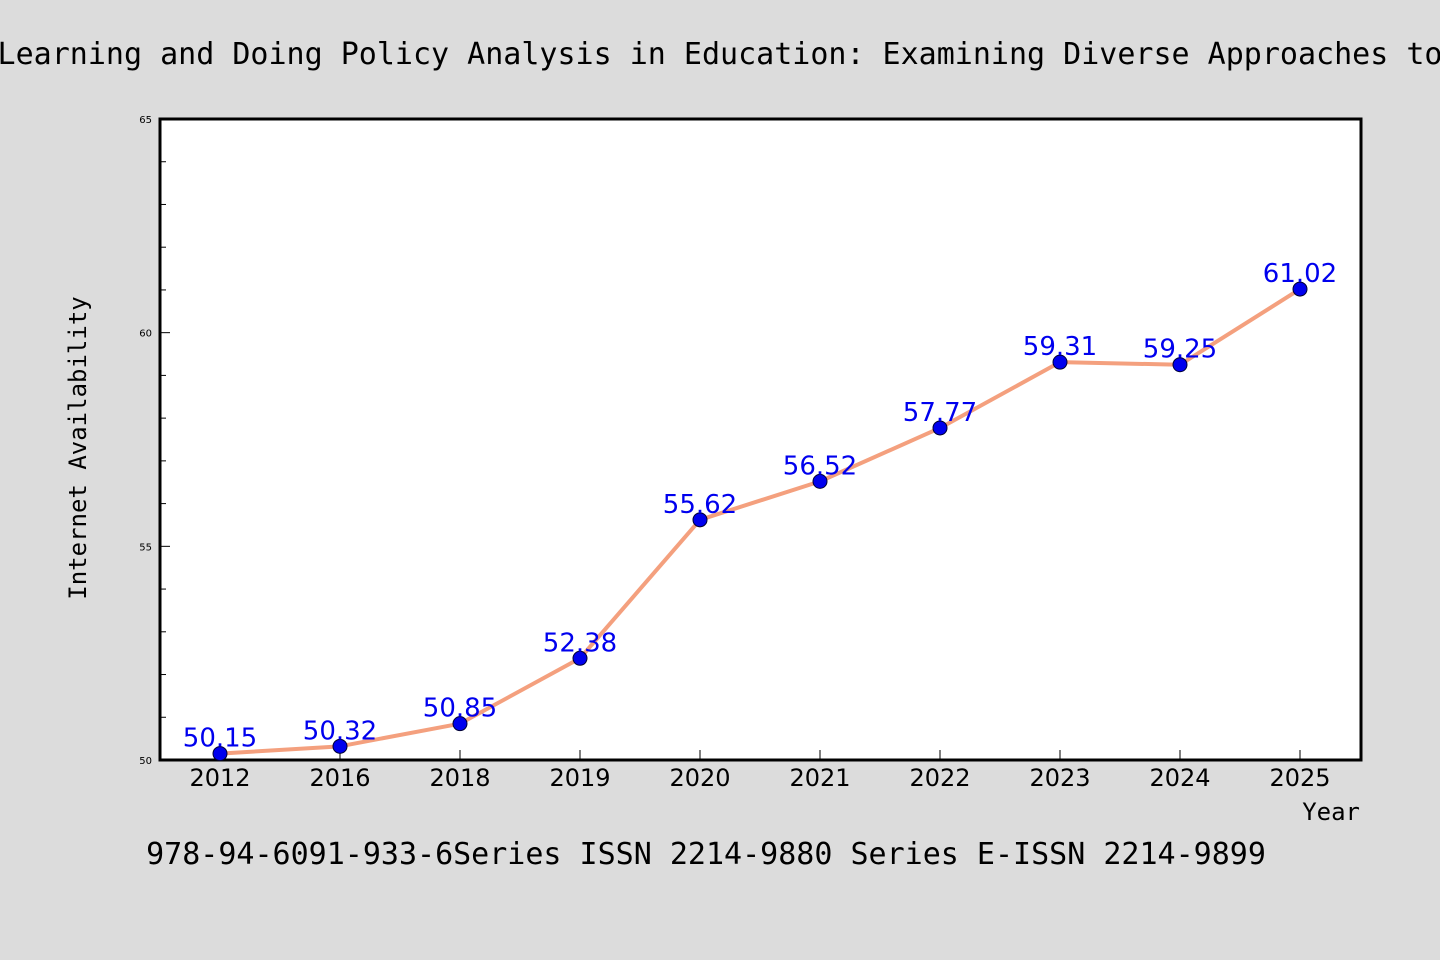 Image resolution: width=1440 pixels, height=960 pixels. Describe the element at coordinates (1059, 778) in the screenshot. I see `x-tick-label: 2023` at that location.